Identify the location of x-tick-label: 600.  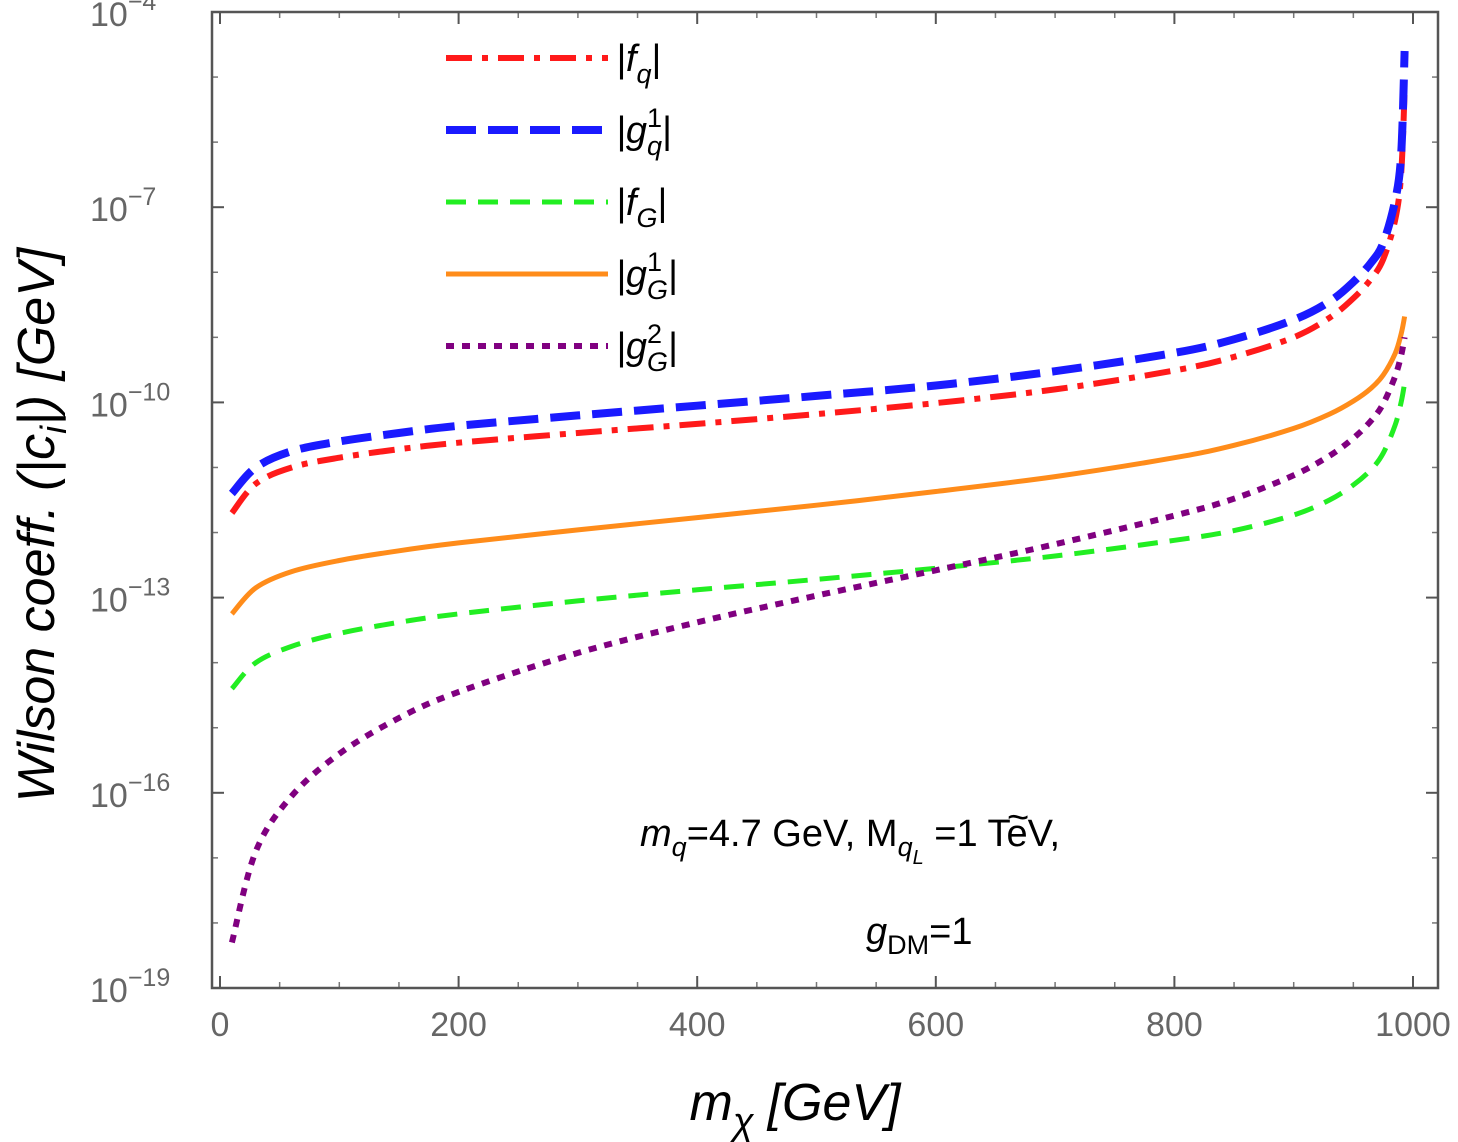
(935, 1025).